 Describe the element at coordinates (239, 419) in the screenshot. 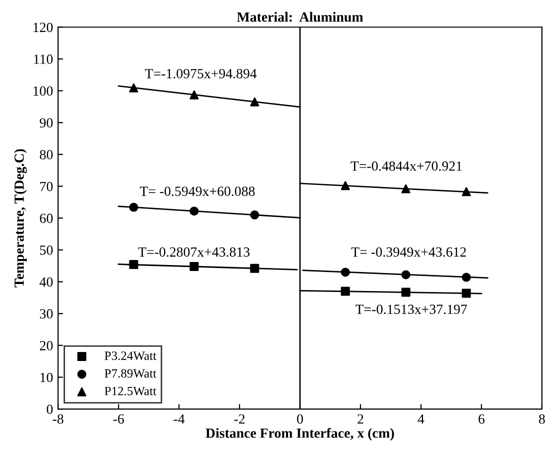

I see `x-tick-label: -2` at that location.